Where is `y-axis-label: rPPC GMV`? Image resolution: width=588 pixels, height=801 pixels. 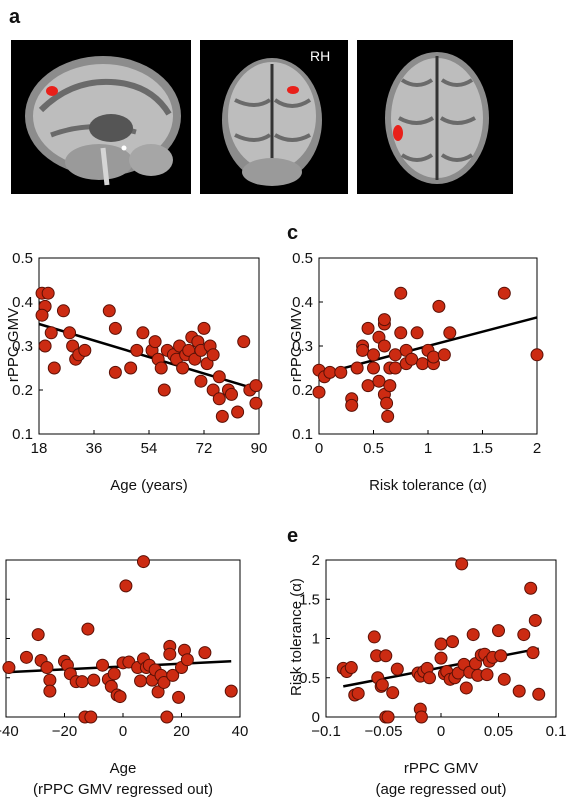 y-axis-label: rPPC GMV is located at coordinates (296, 345).